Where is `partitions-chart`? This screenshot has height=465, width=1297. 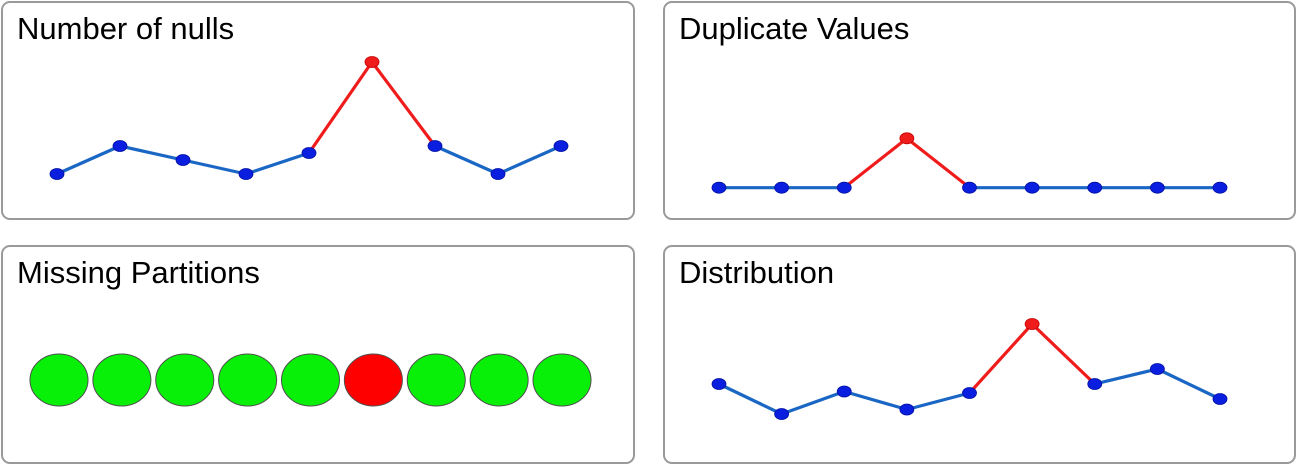 partitions-chart is located at coordinates (310, 380).